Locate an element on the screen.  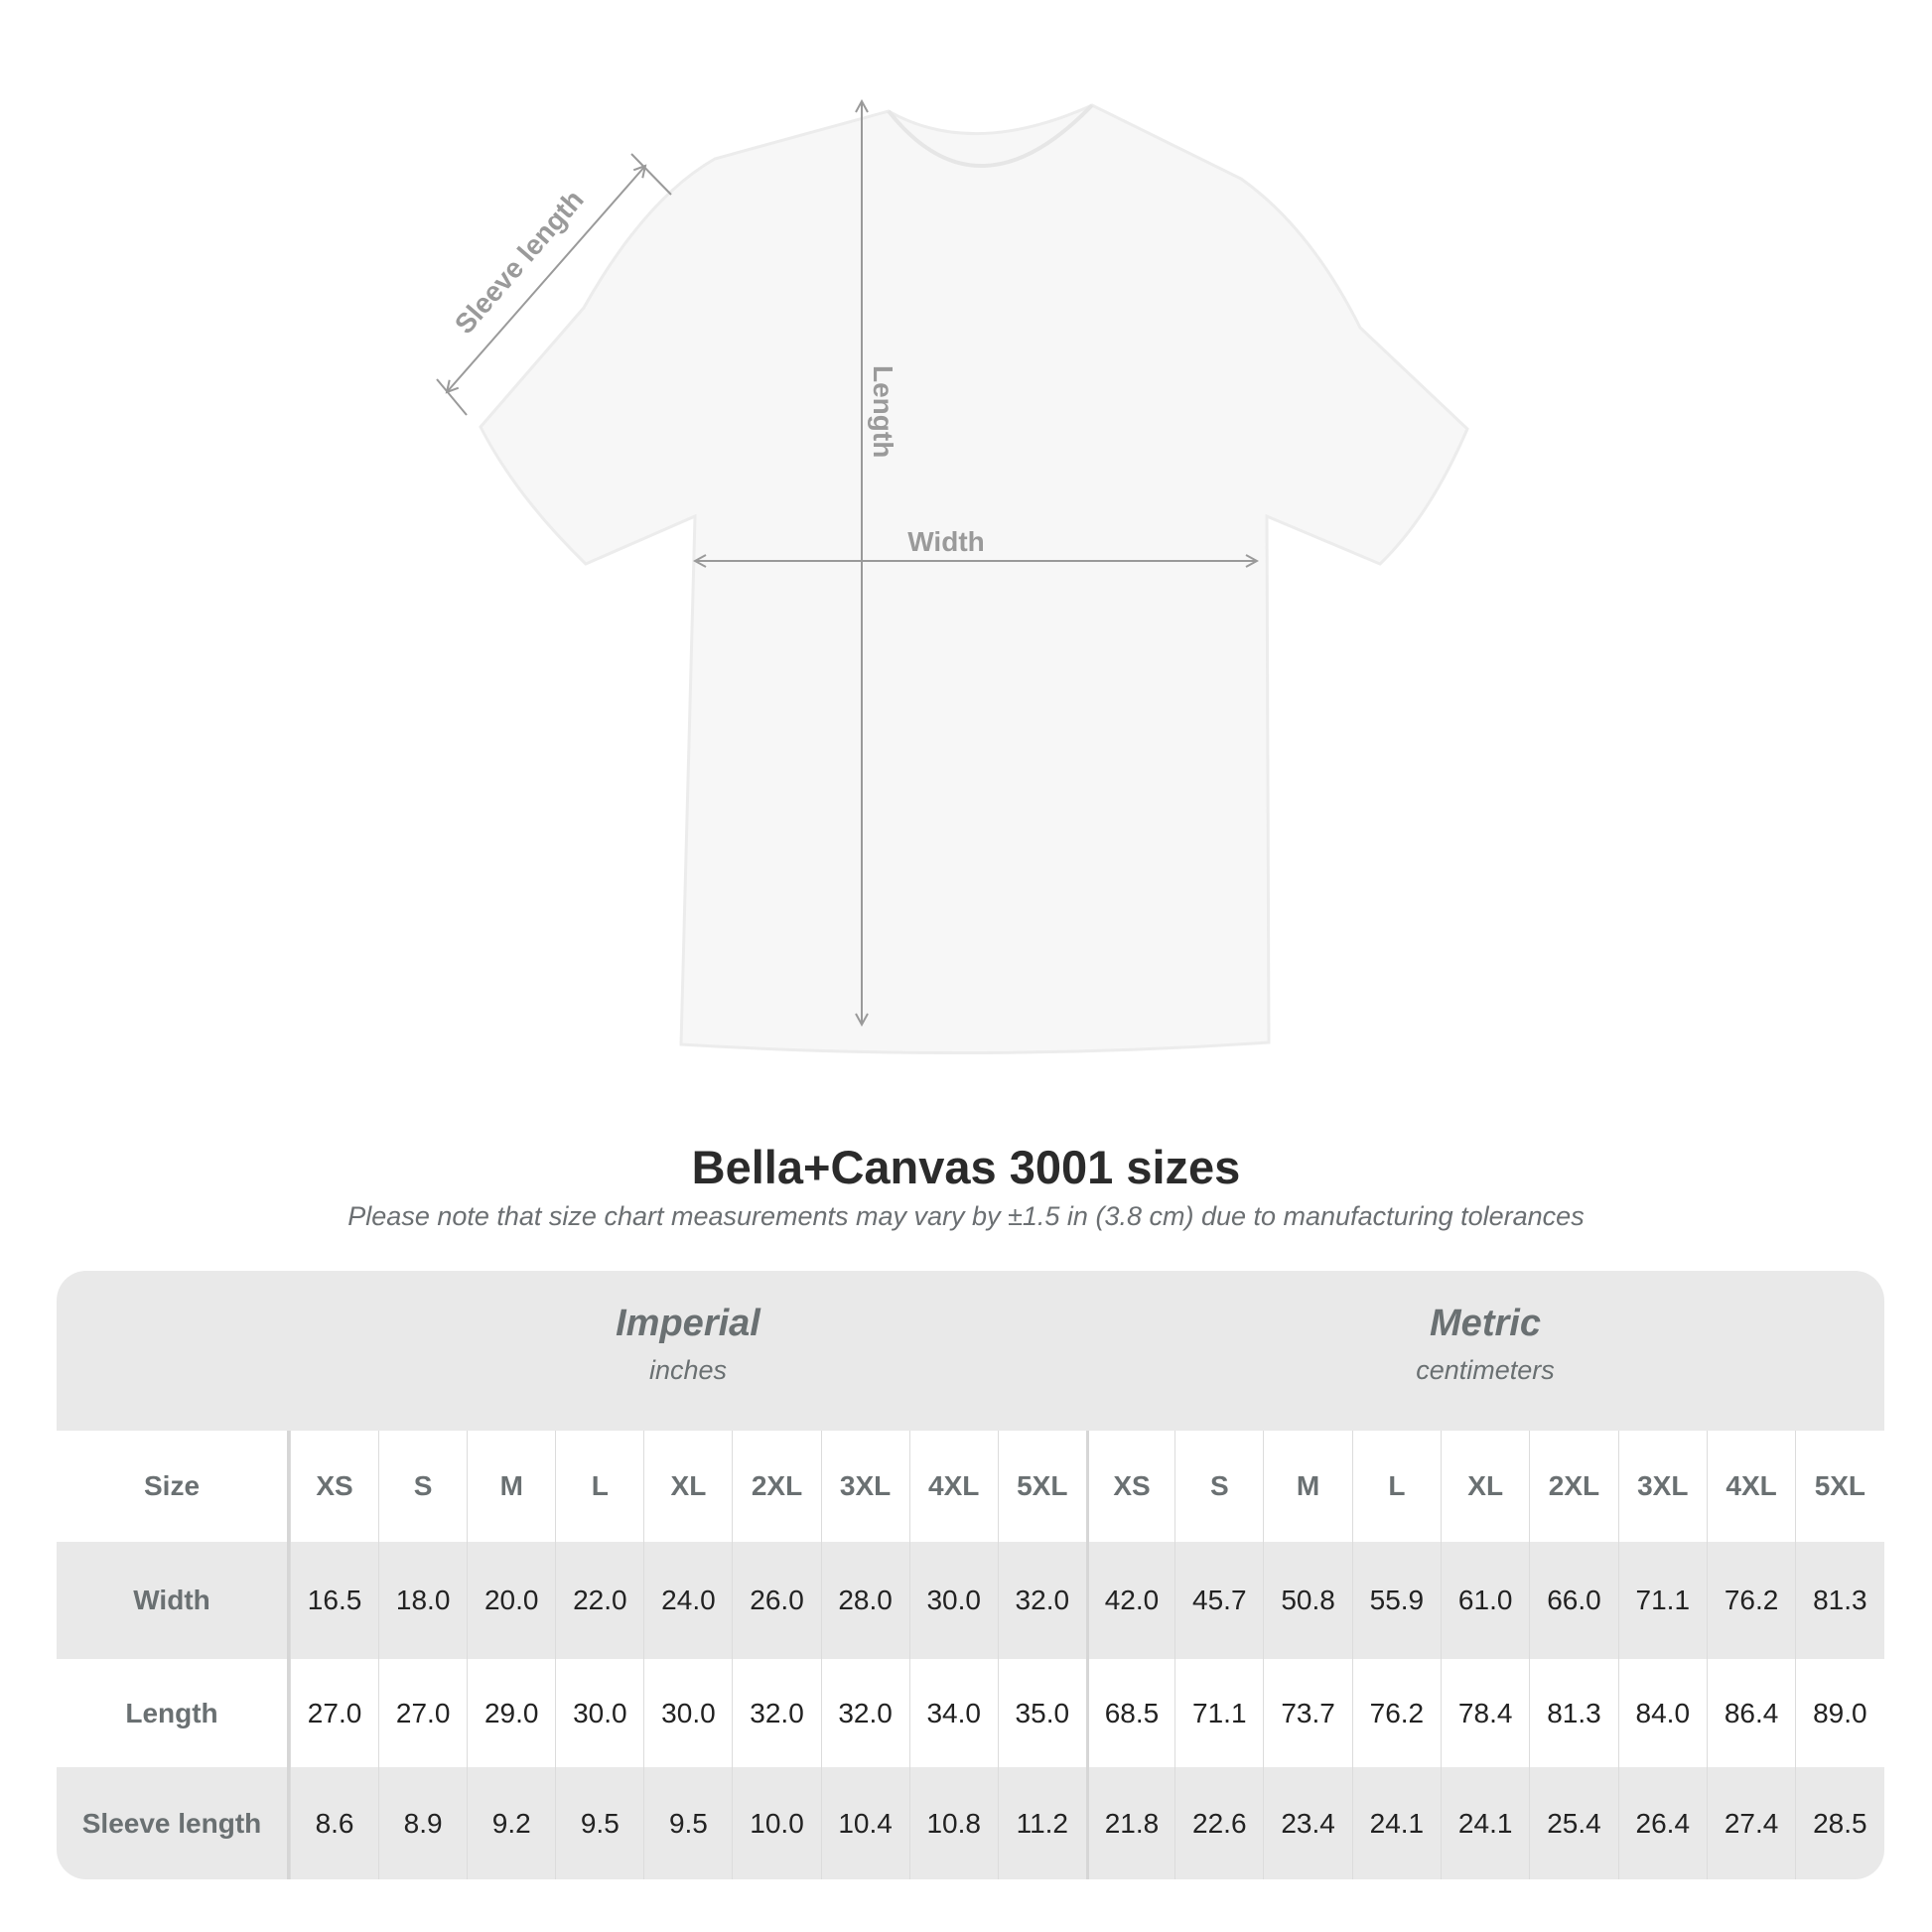
imperial-value-cell: 26.0 is located at coordinates (776, 1600).